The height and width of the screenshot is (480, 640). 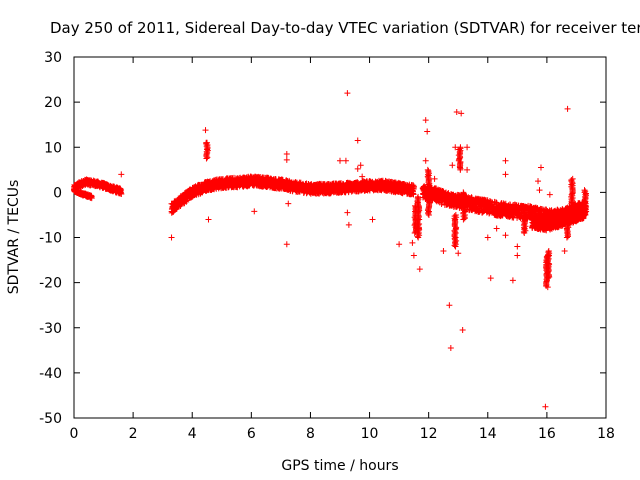 What do you see at coordinates (50, 419) in the screenshot?
I see `y-tick-label: -50` at bounding box center [50, 419].